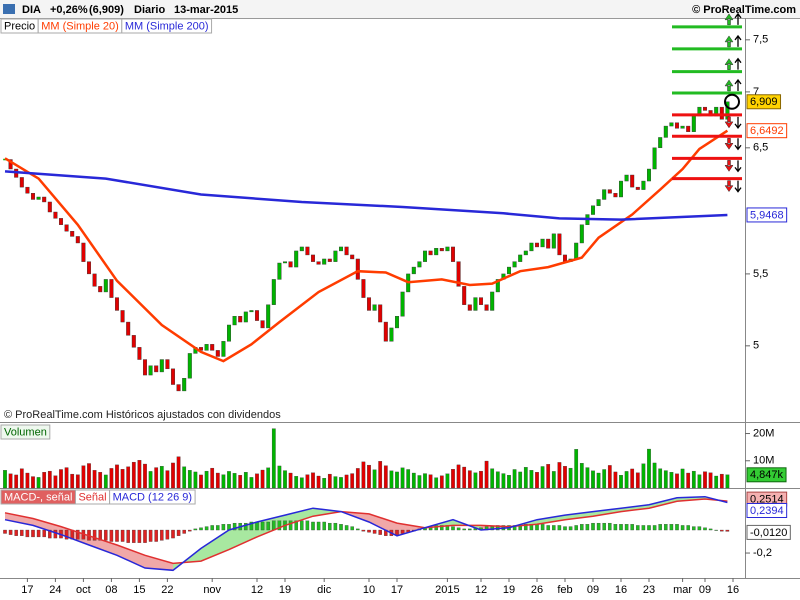  What do you see at coordinates (55, 590) in the screenshot?
I see `x-tick-label: 24` at bounding box center [55, 590].